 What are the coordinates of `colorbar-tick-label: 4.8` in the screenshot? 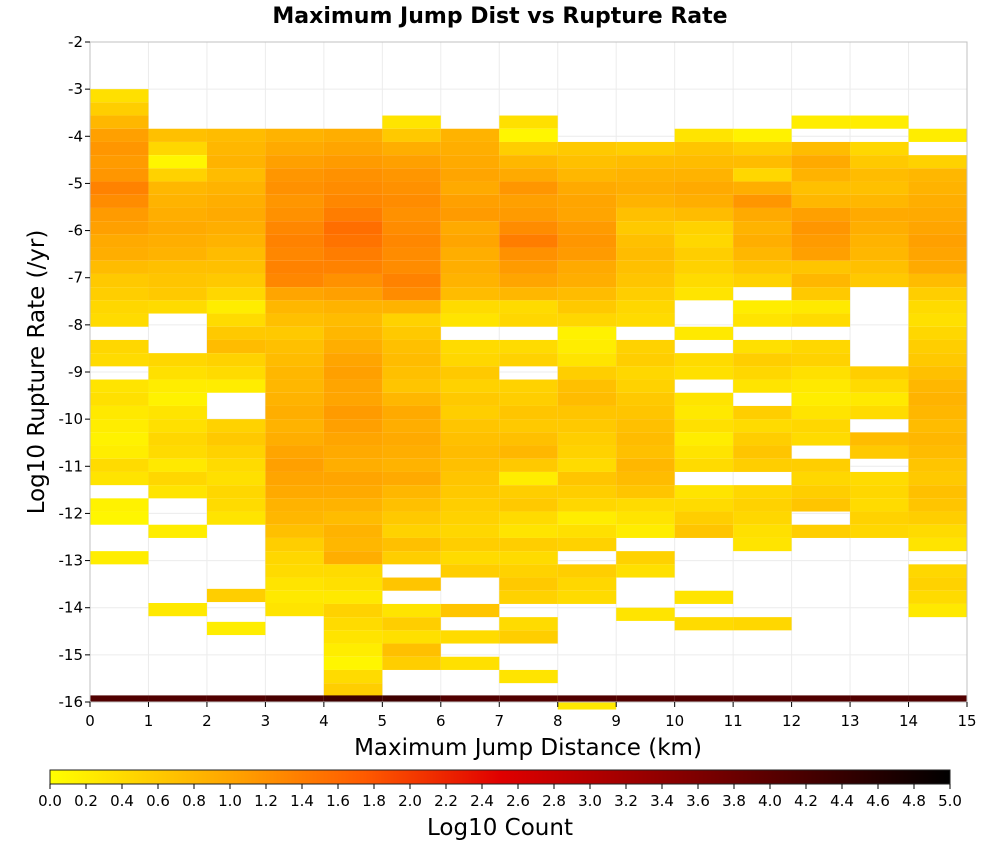 It's located at (914, 801).